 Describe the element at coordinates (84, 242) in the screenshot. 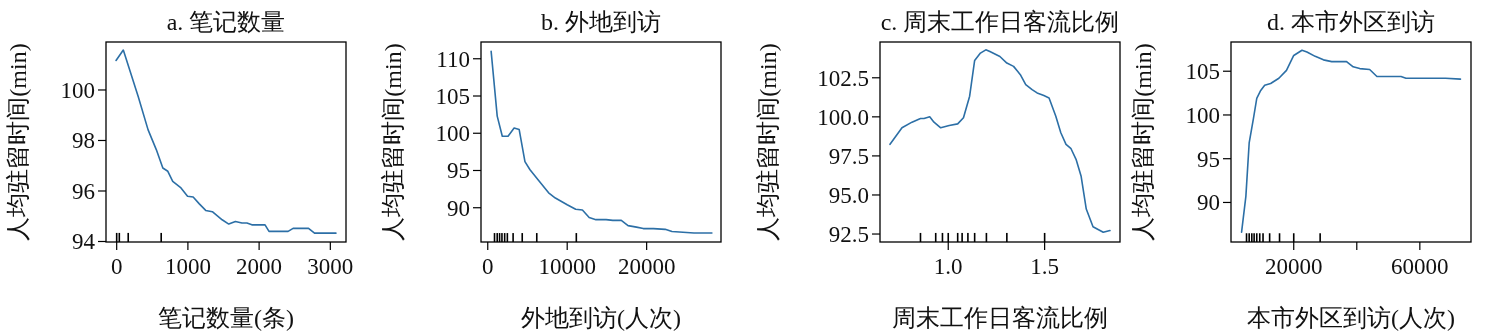

I see `y-tick-label: 94` at that location.